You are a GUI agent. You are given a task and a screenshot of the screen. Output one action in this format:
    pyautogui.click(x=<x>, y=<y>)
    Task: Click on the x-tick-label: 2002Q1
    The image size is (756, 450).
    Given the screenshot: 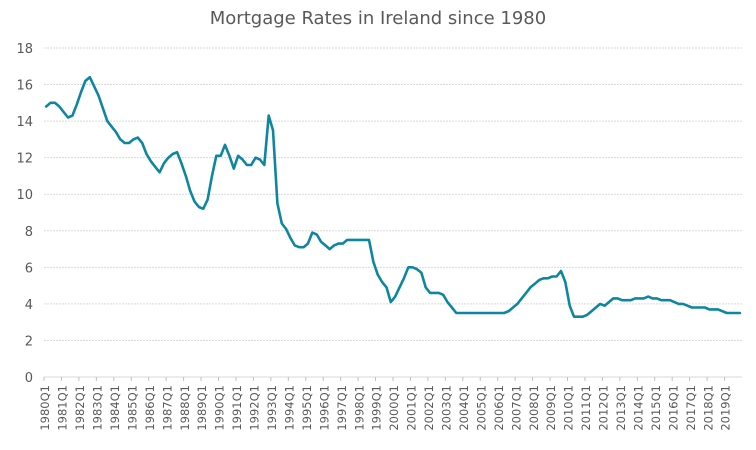 What is the action you would take?
    pyautogui.click(x=429, y=408)
    